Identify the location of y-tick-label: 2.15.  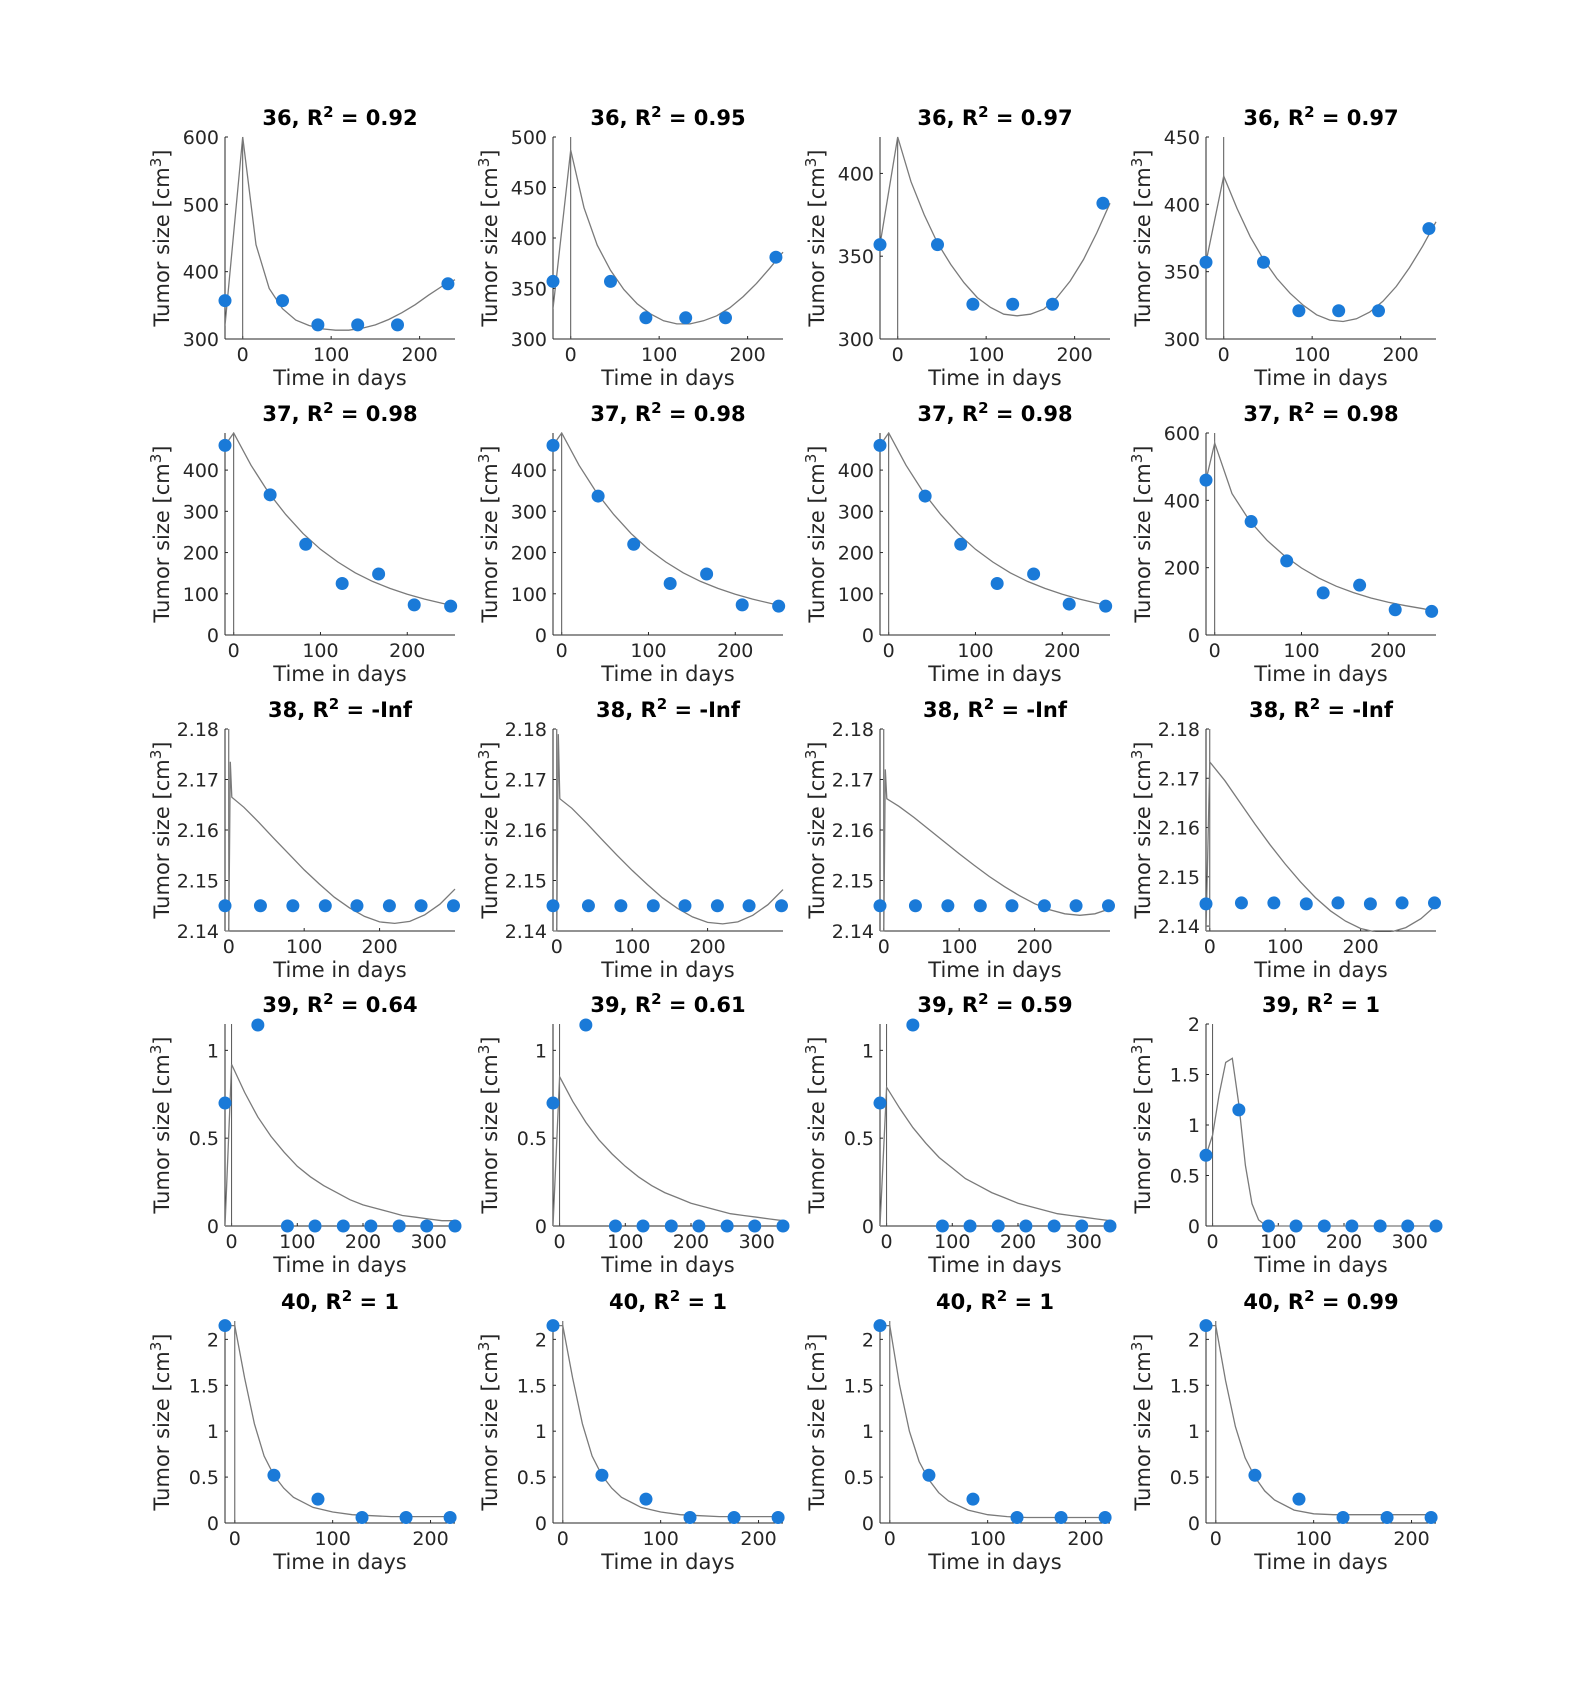
(1179, 878).